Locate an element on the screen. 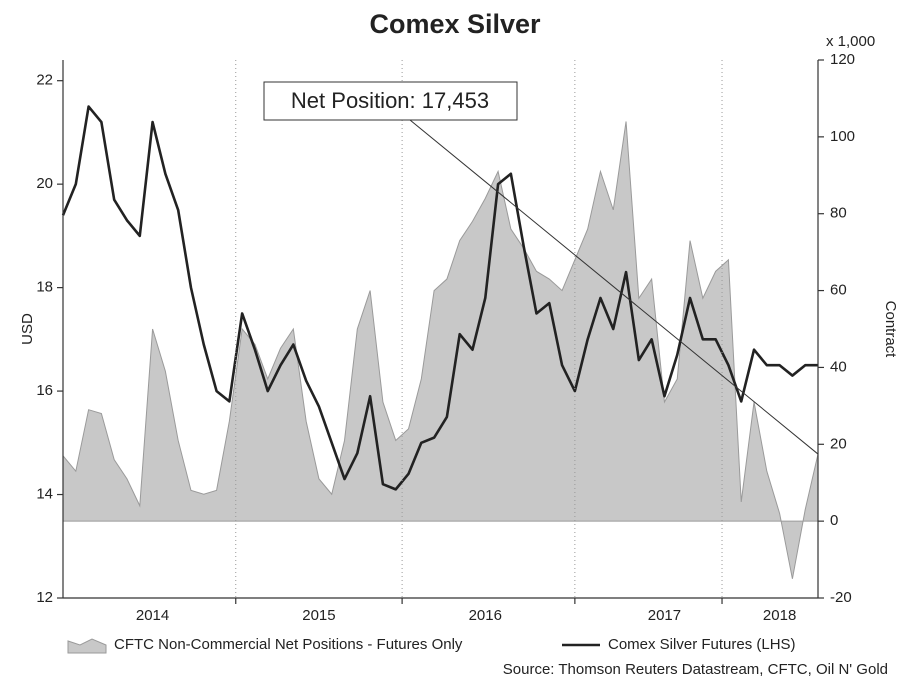 This screenshot has height=682, width=909. y2-tick-label: 100 is located at coordinates (842, 136).